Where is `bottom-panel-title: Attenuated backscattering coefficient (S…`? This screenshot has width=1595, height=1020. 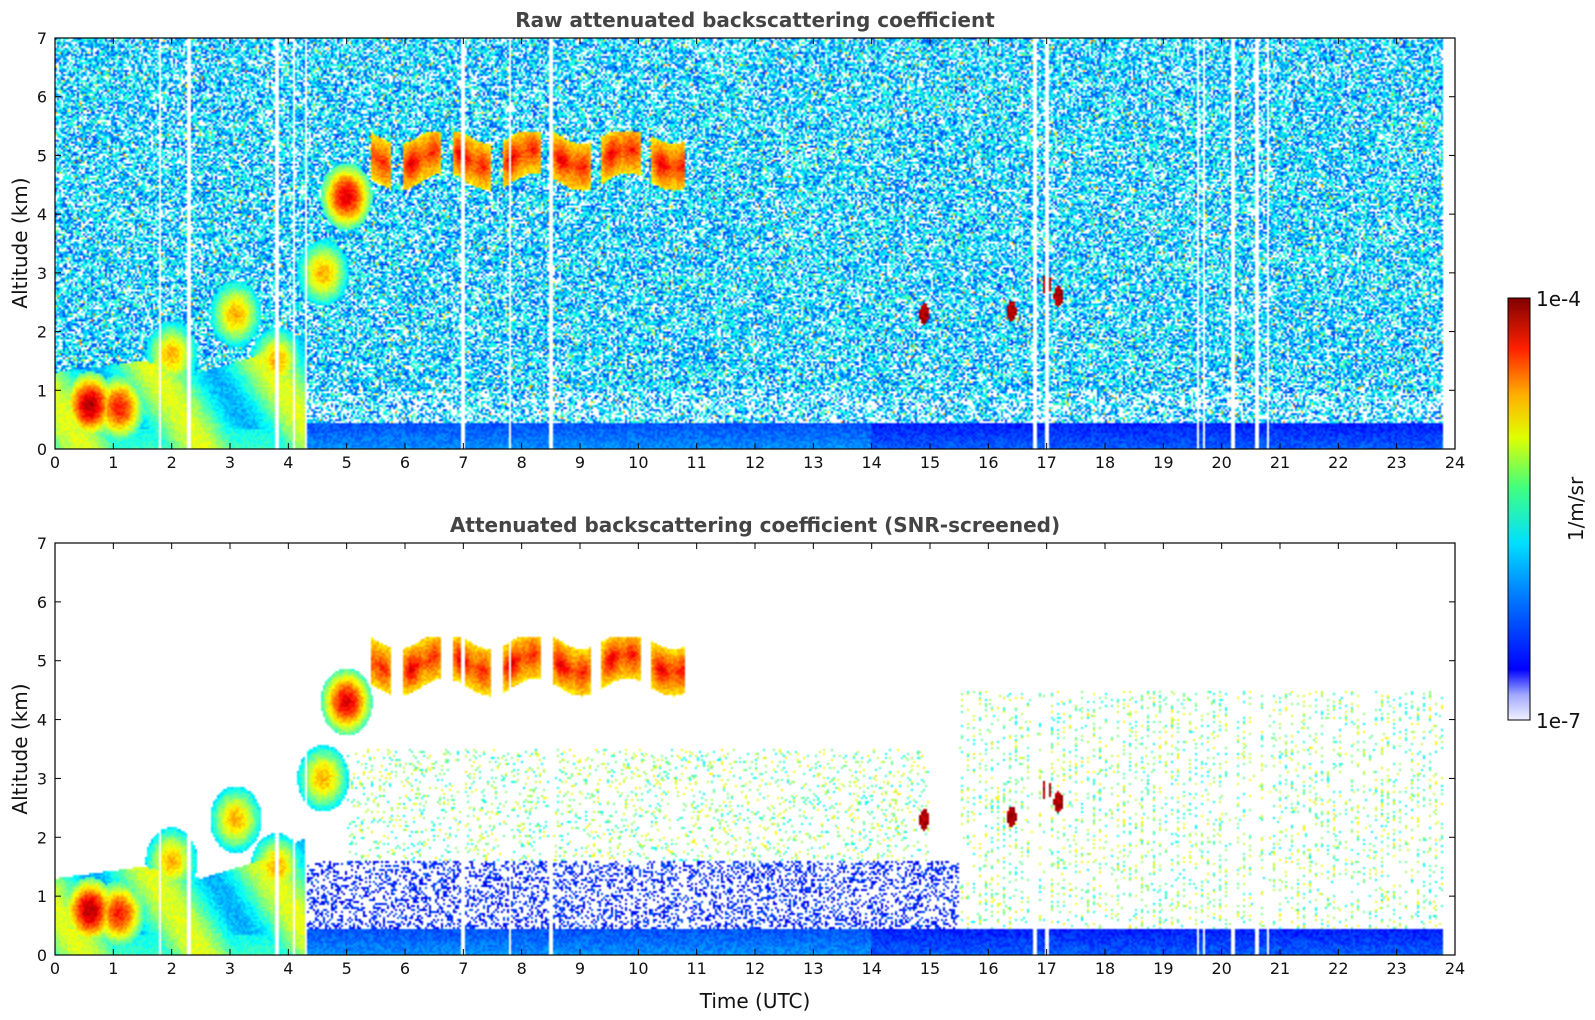
bottom-panel-title: Attenuated backscattering coefficient (S… is located at coordinates (755, 525).